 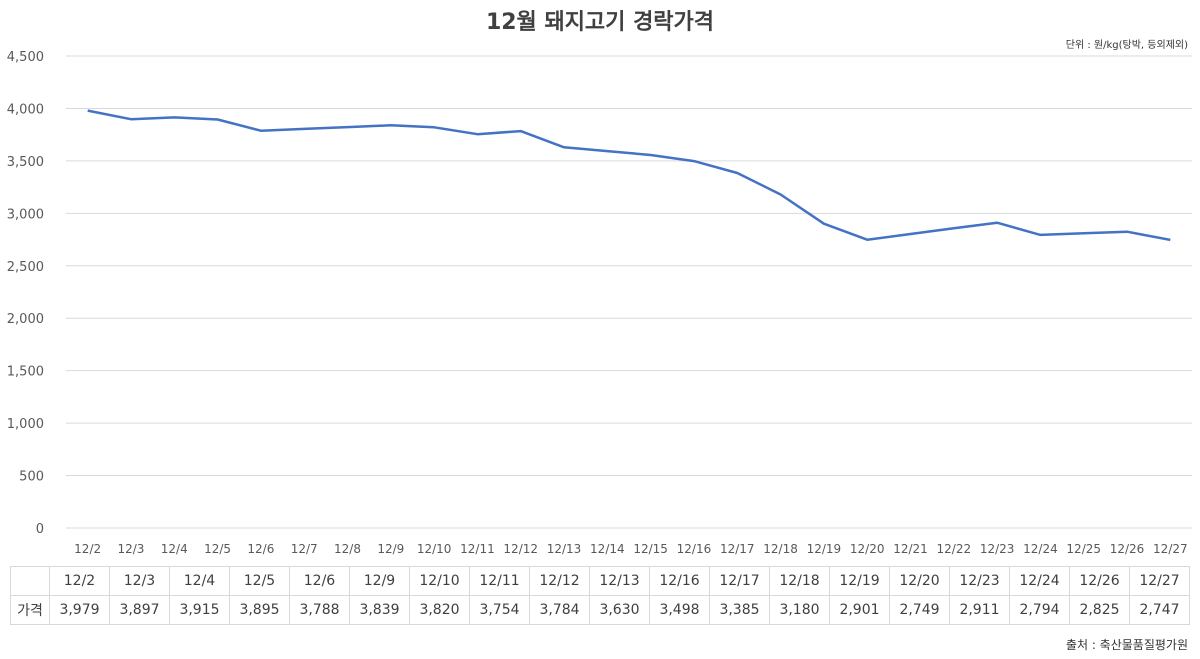 I want to click on table-header-cell: 12/3, so click(x=139, y=581).